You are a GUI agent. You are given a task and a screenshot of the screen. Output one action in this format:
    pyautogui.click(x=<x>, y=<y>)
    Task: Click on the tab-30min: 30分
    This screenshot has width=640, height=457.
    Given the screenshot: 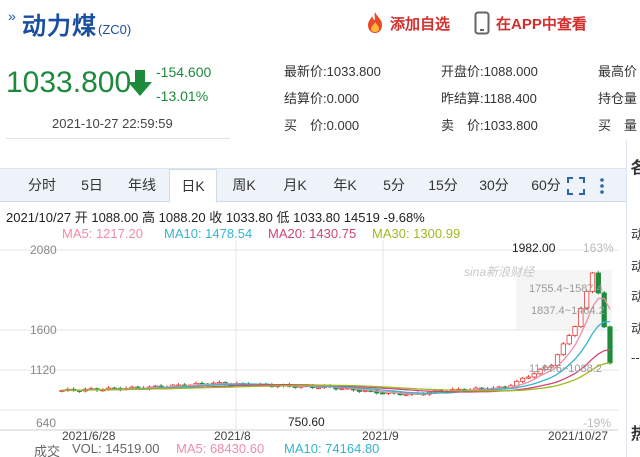 What is the action you would take?
    pyautogui.click(x=494, y=185)
    